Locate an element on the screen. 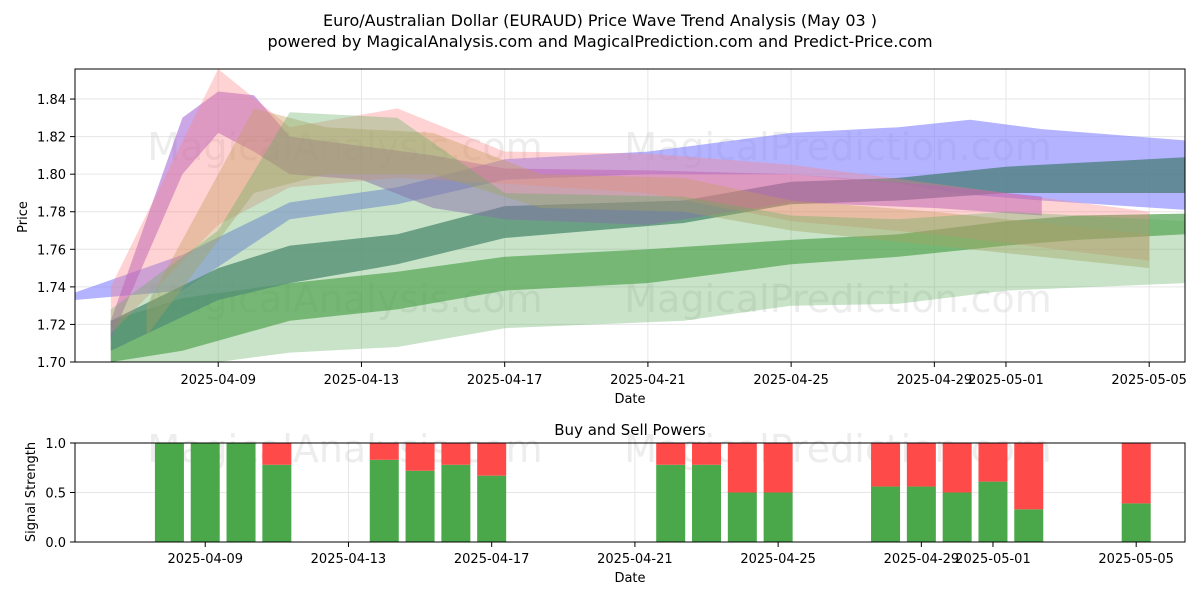  signal-y-label: Signal Strength is located at coordinates (31, 492).